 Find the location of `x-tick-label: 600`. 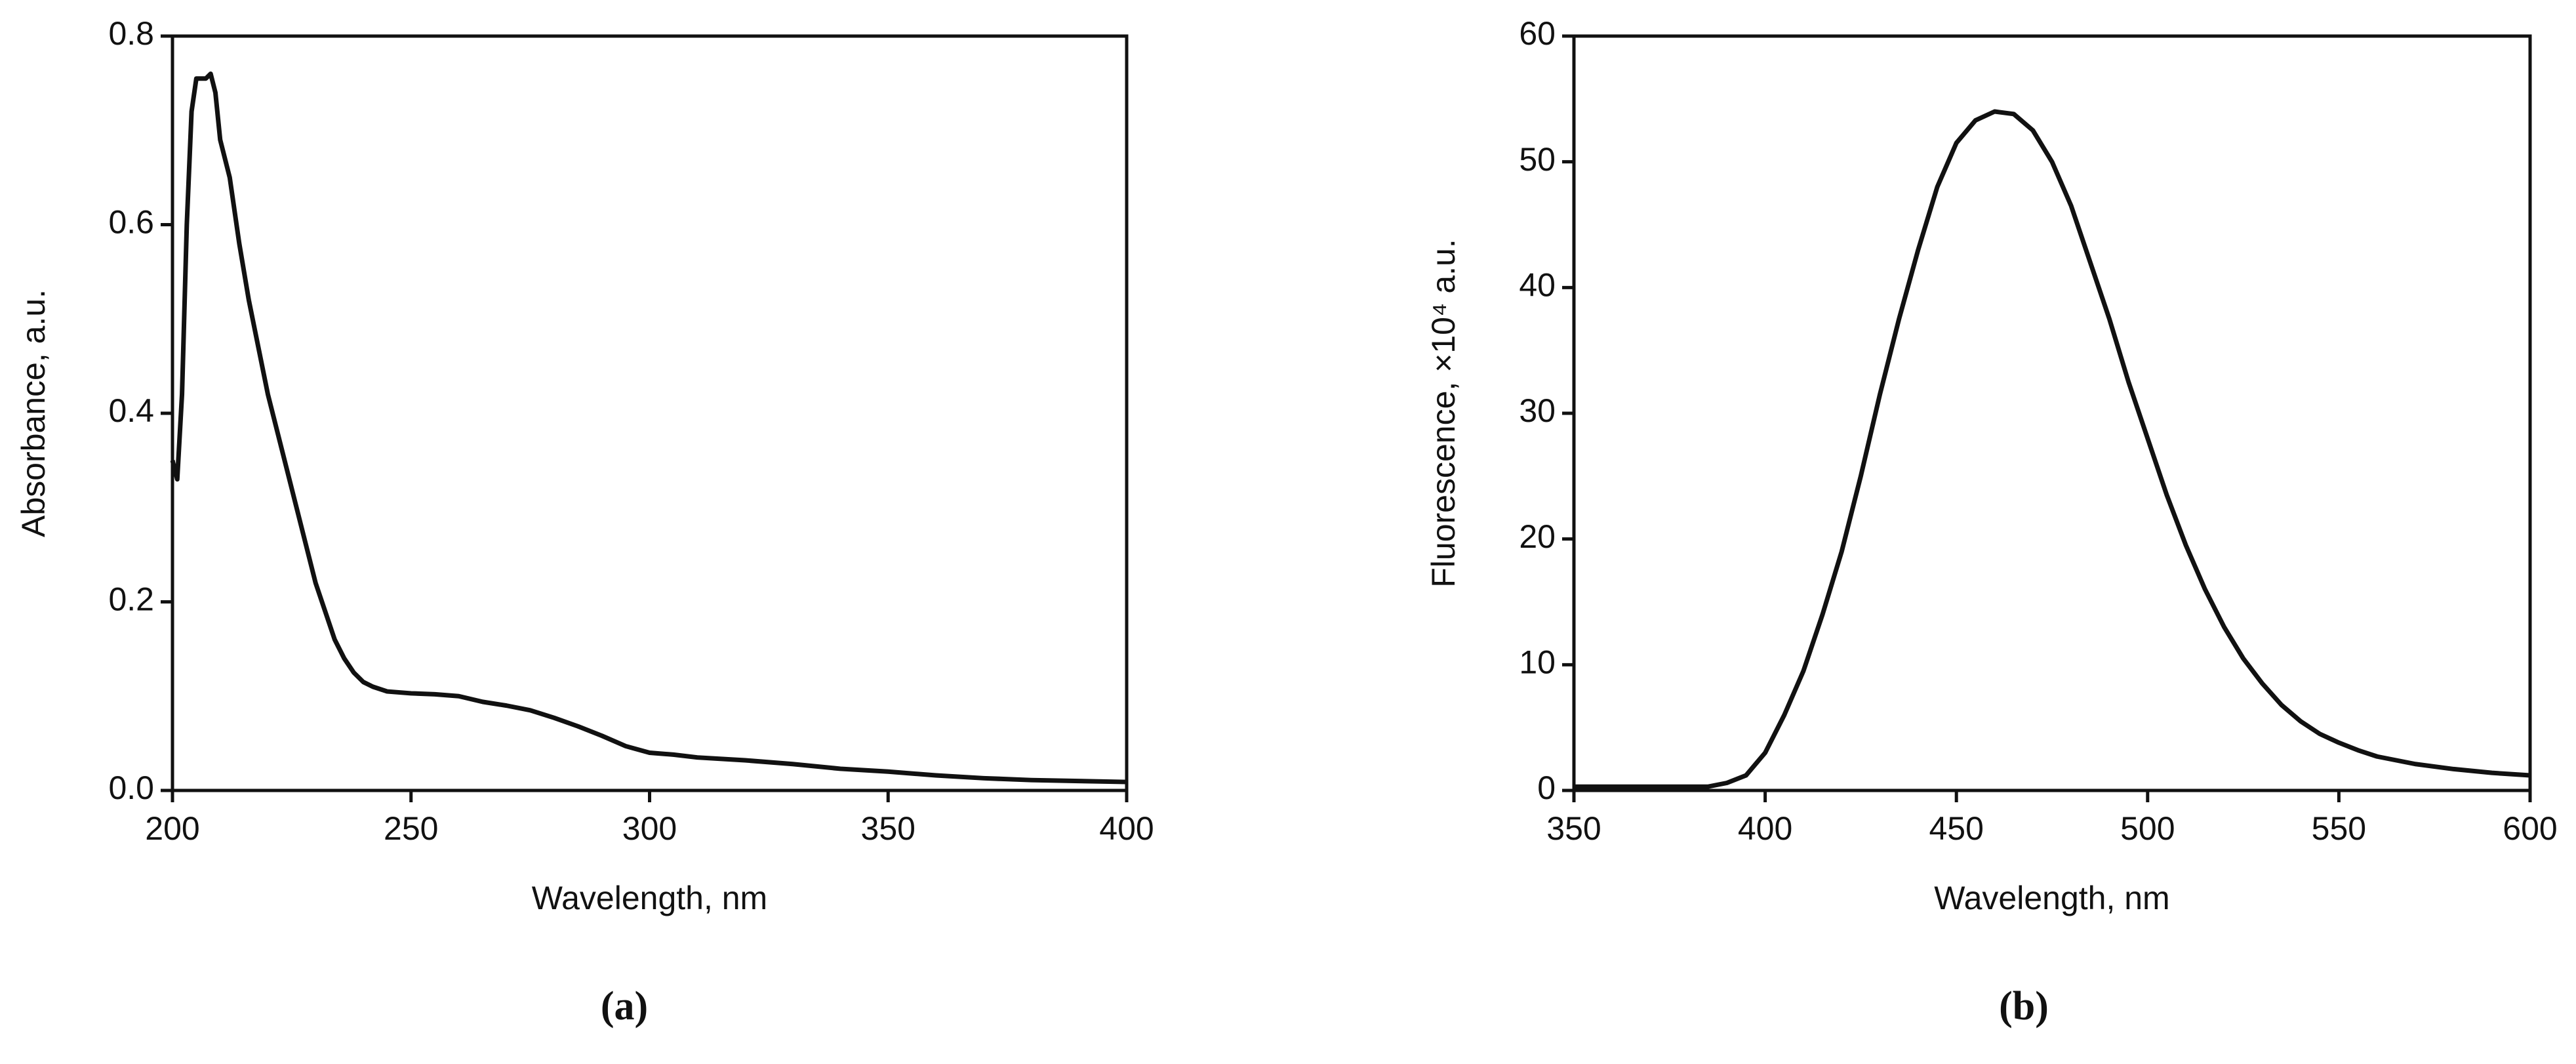

x-tick-label: 600 is located at coordinates (2530, 828).